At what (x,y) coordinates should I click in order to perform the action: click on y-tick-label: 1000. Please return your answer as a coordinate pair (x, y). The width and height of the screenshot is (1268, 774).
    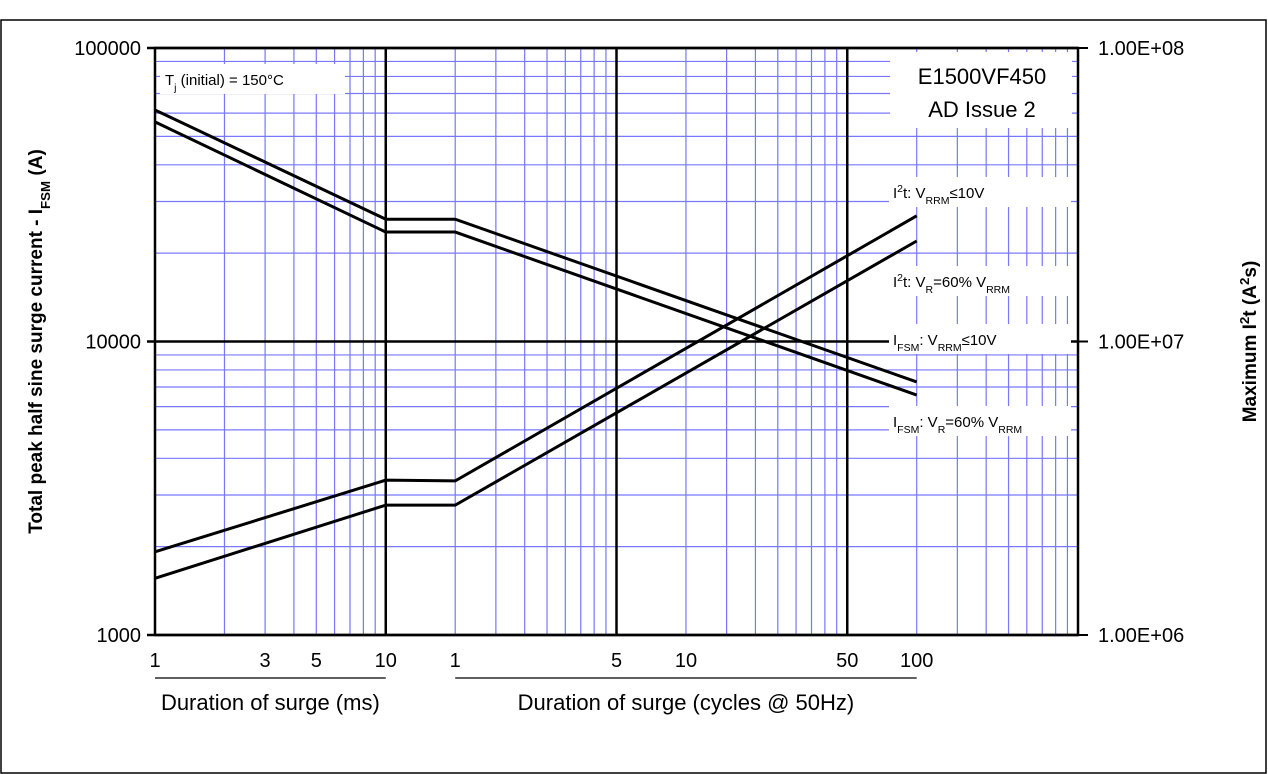
    Looking at the image, I should click on (119, 636).